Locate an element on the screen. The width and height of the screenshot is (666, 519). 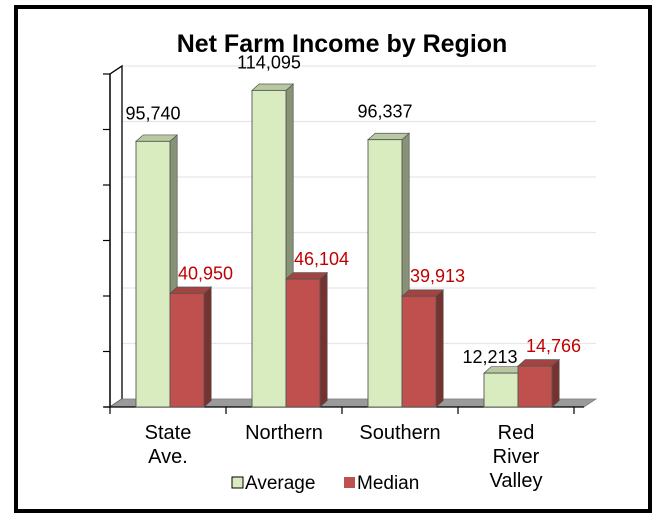
data-label: 12,213 is located at coordinates (489, 357).